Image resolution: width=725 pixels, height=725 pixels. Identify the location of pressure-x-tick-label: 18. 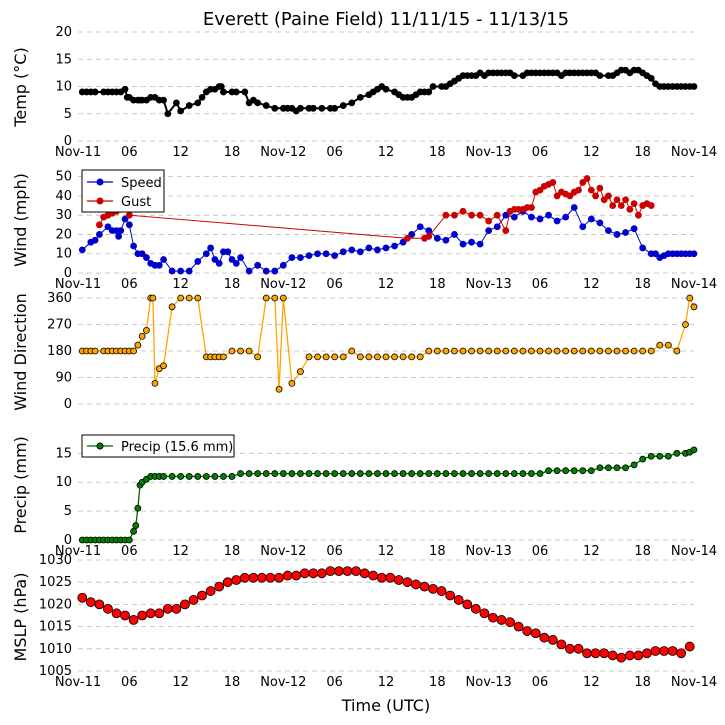
(232, 682).